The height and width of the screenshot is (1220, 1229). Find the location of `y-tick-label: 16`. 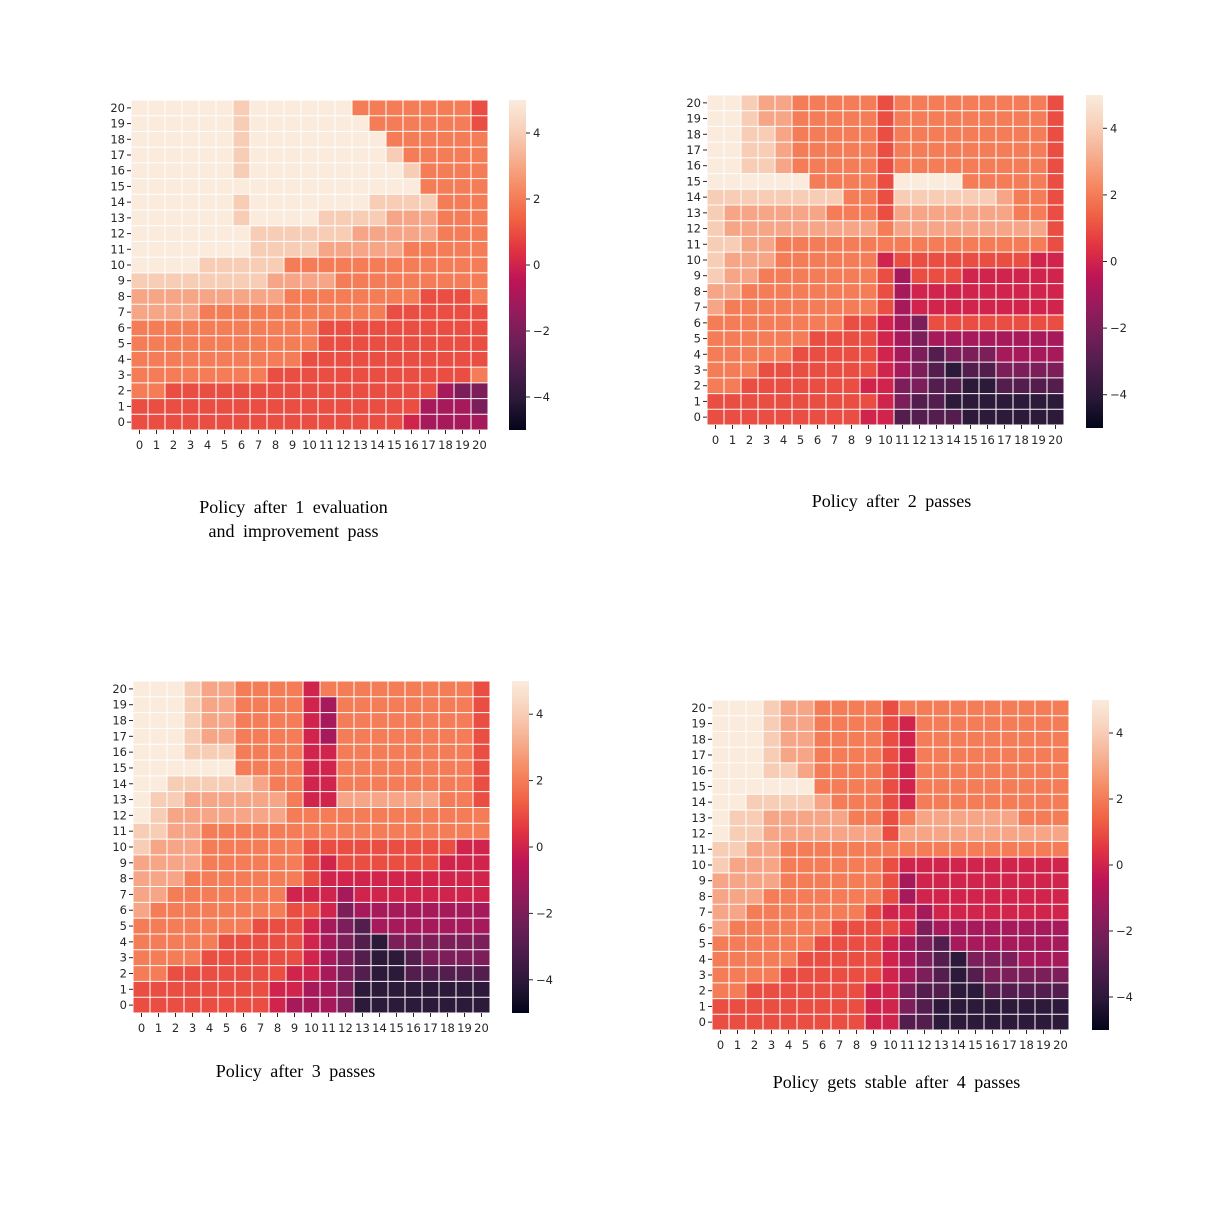

y-tick-label: 16 is located at coordinates (693, 166).